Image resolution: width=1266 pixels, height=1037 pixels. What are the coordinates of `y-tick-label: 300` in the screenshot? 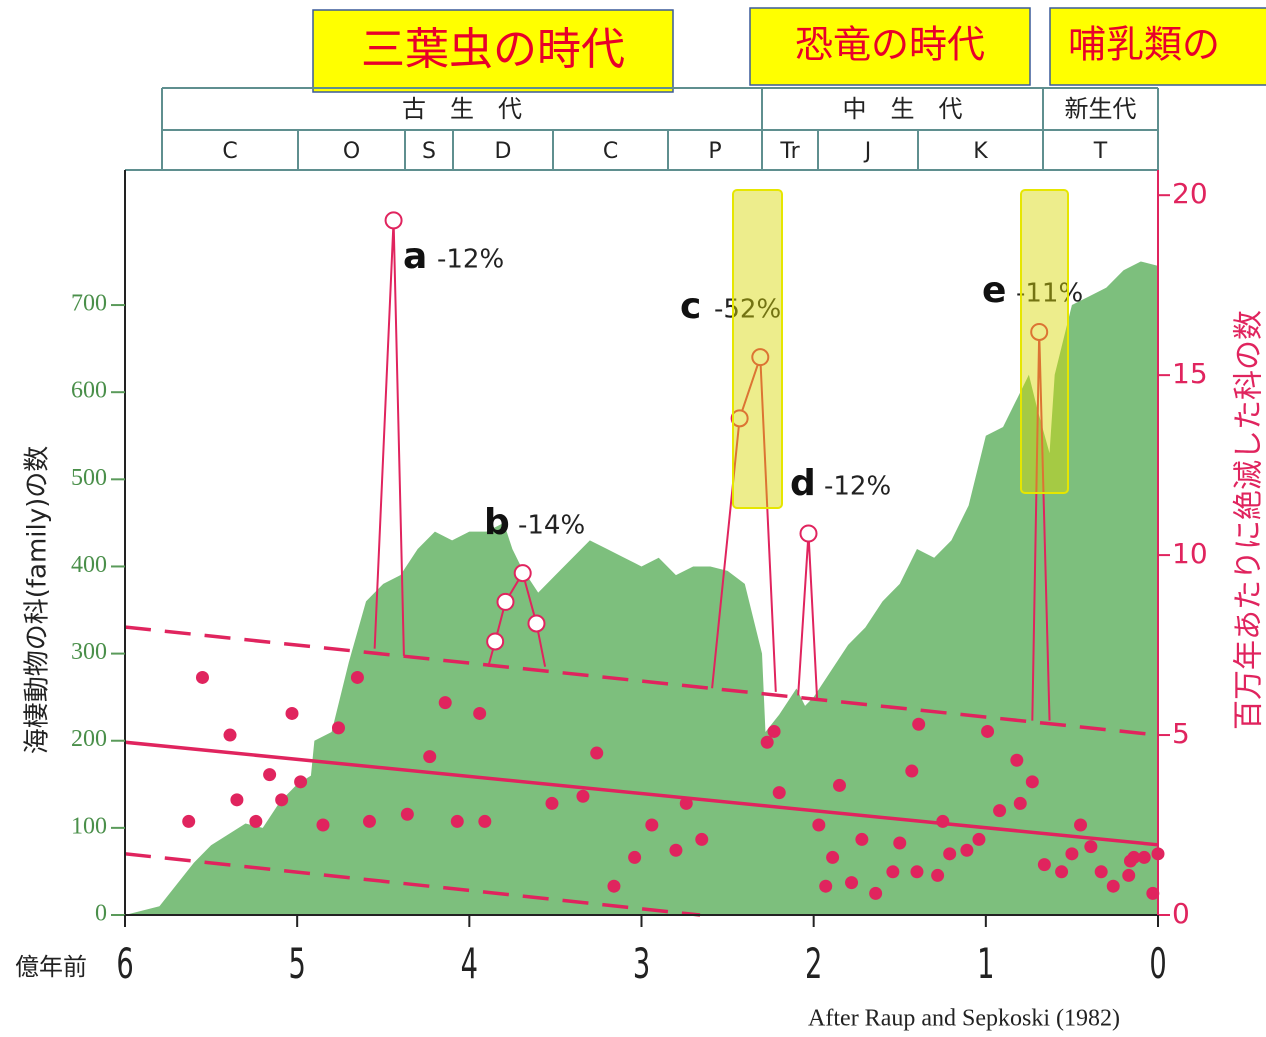 It's located at (89, 652).